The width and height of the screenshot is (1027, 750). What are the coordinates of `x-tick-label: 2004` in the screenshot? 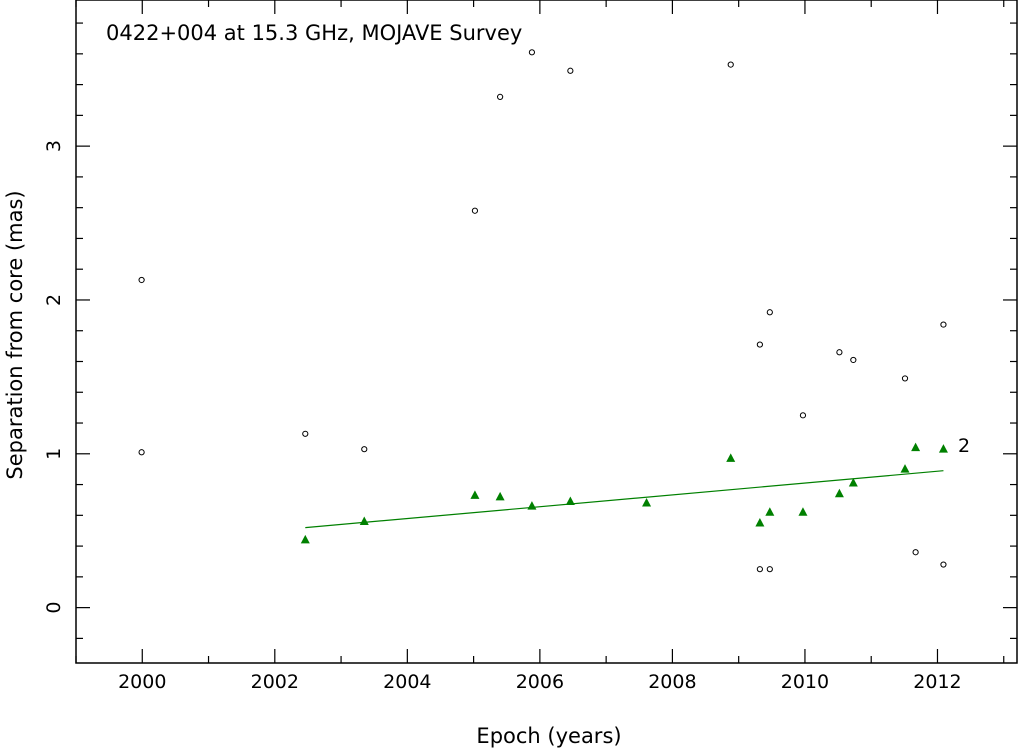 It's located at (407, 682).